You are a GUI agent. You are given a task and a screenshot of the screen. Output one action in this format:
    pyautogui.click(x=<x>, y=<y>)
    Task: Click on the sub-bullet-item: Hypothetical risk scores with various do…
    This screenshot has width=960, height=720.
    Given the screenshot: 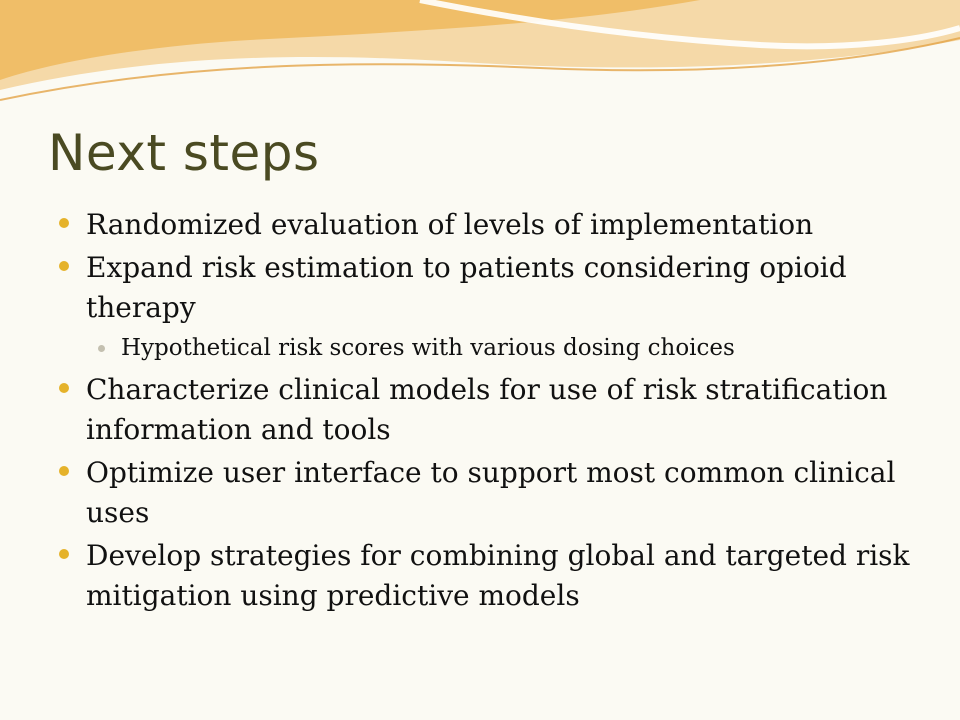 What is the action you would take?
    pyautogui.click(x=511, y=348)
    